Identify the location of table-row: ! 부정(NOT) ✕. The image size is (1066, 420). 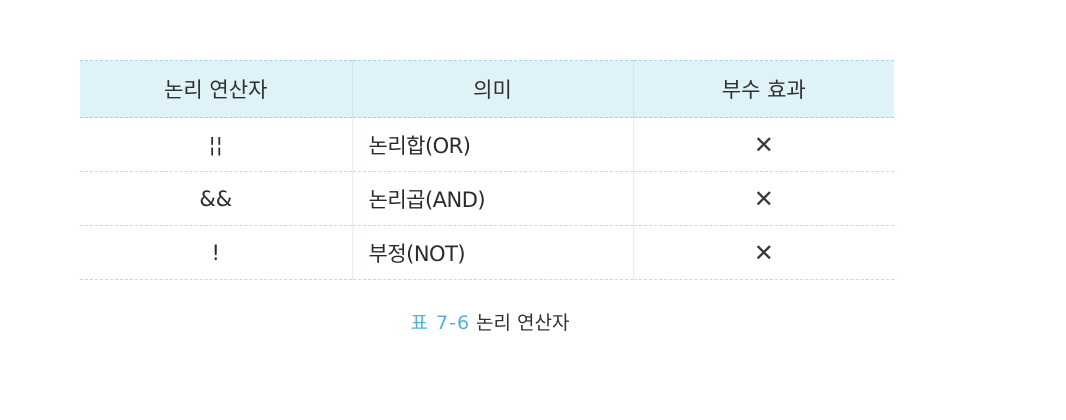
(487, 252).